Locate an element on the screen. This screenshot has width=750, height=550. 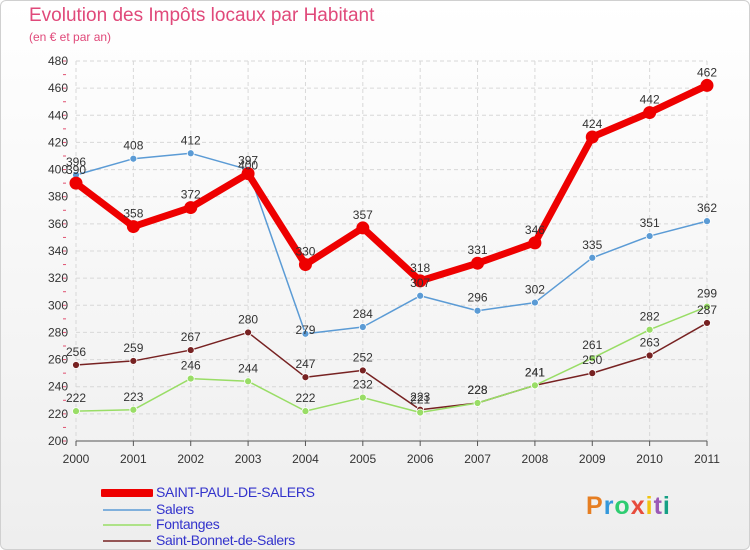
data-label: 287 is located at coordinates (707, 310).